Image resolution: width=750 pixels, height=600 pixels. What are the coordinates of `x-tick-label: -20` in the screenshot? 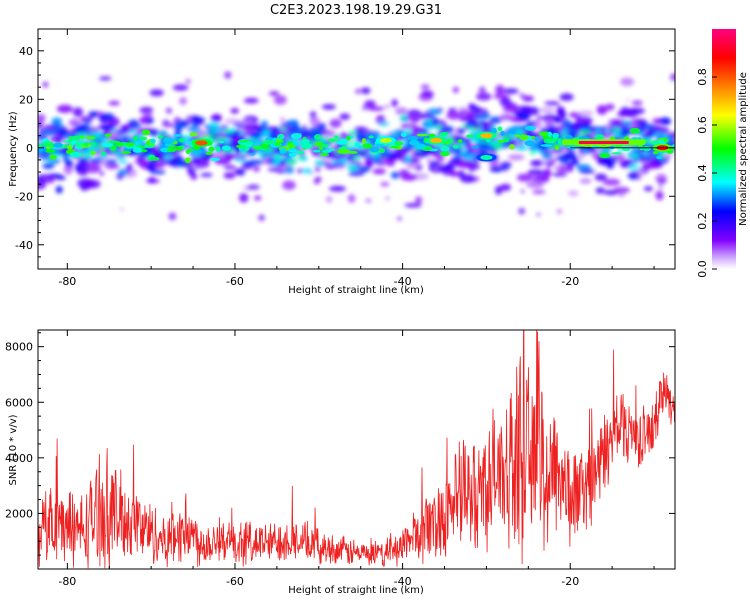 It's located at (570, 281).